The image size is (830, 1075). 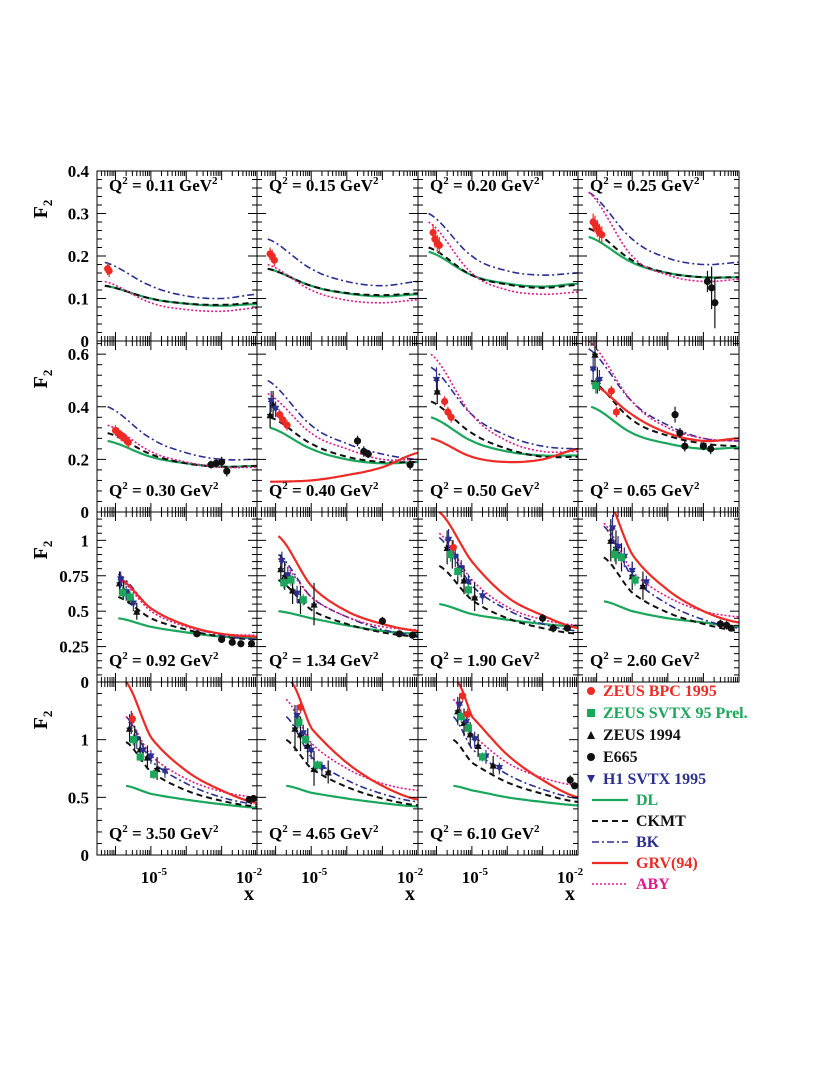 What do you see at coordinates (85, 540) in the screenshot?
I see `y-tick-label: 1` at bounding box center [85, 540].